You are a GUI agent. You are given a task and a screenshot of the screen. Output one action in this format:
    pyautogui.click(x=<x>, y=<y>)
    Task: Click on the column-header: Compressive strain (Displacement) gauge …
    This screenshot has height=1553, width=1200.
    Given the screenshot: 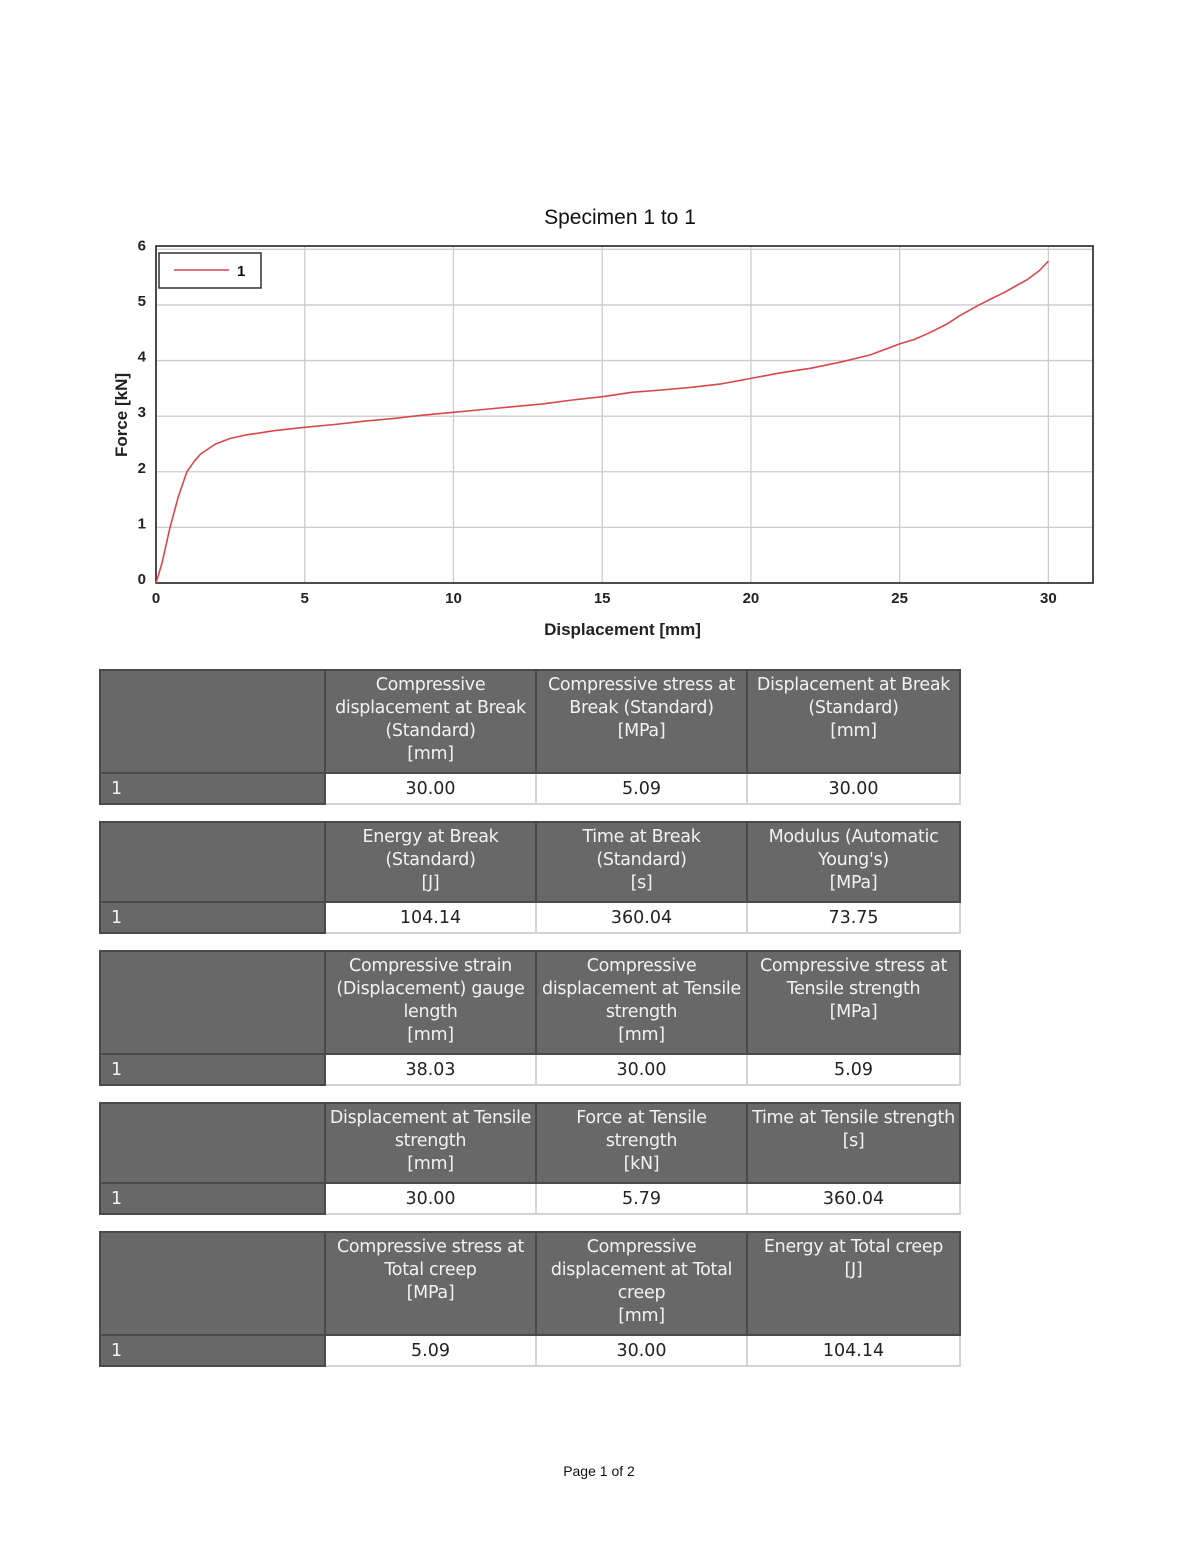 What is the action you would take?
    pyautogui.click(x=430, y=1002)
    